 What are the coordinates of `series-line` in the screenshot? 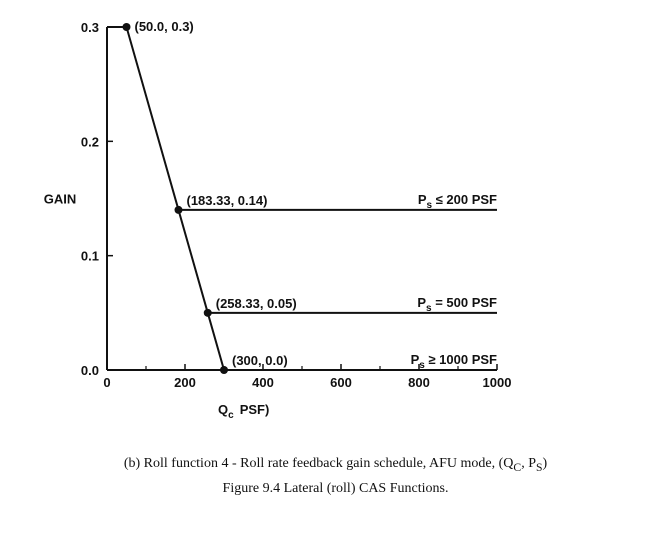 It's located at (175, 198).